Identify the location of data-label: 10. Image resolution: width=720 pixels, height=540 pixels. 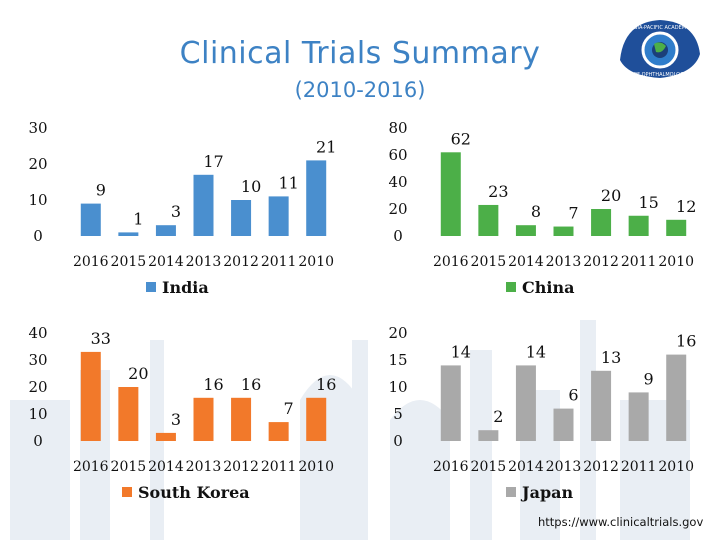
(251, 186).